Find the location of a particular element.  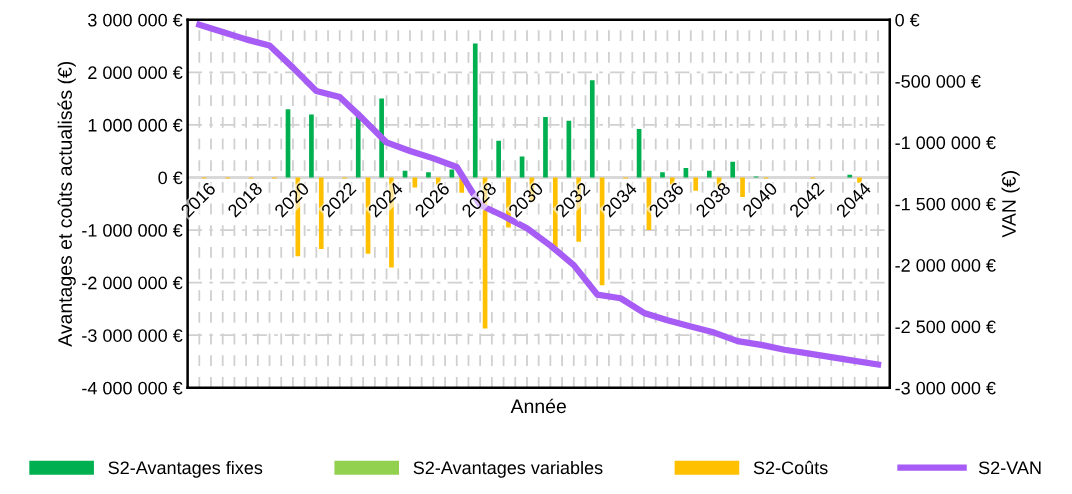

x-axis-title: Année is located at coordinates (538, 406).